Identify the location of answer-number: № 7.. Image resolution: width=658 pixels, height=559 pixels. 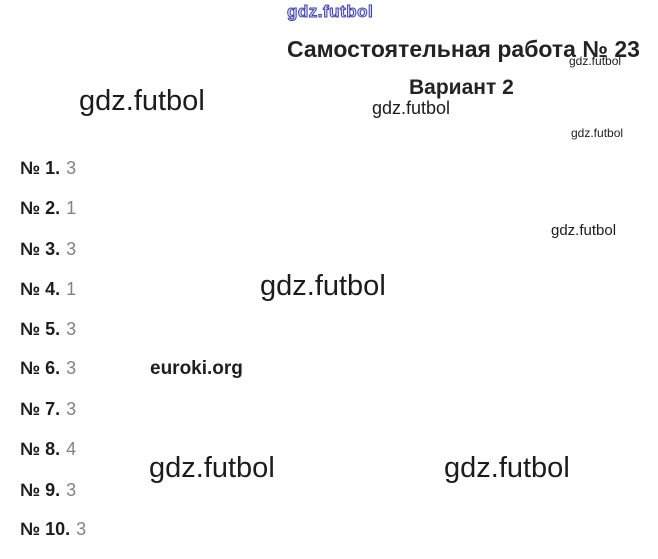
(40, 409).